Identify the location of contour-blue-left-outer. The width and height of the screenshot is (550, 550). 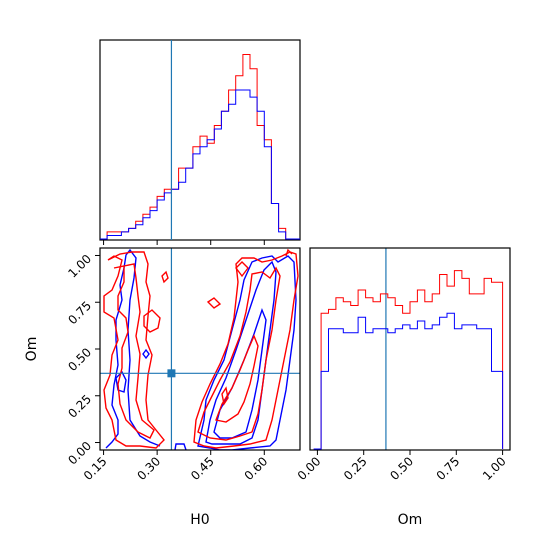
(133, 348).